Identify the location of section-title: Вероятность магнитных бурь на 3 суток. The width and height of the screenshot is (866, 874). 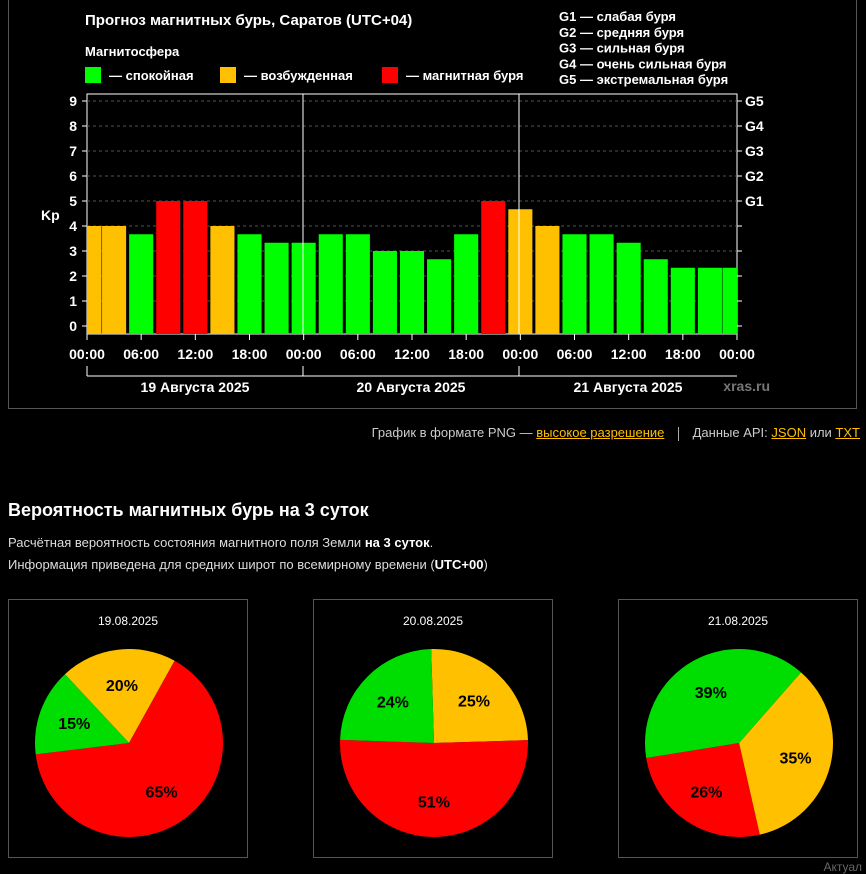
(188, 510).